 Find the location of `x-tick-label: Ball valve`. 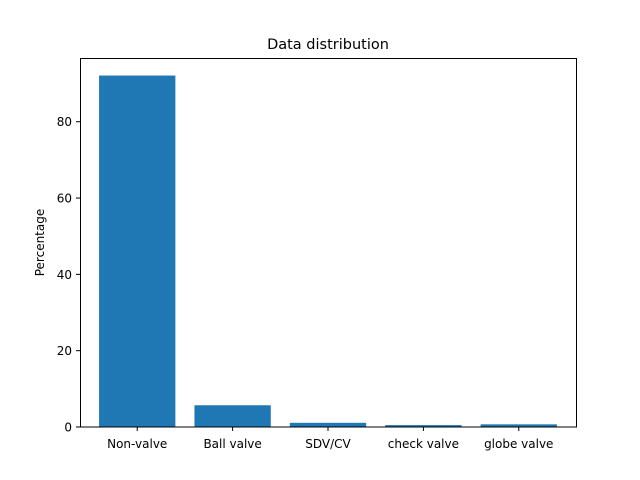

x-tick-label: Ball valve is located at coordinates (232, 444).